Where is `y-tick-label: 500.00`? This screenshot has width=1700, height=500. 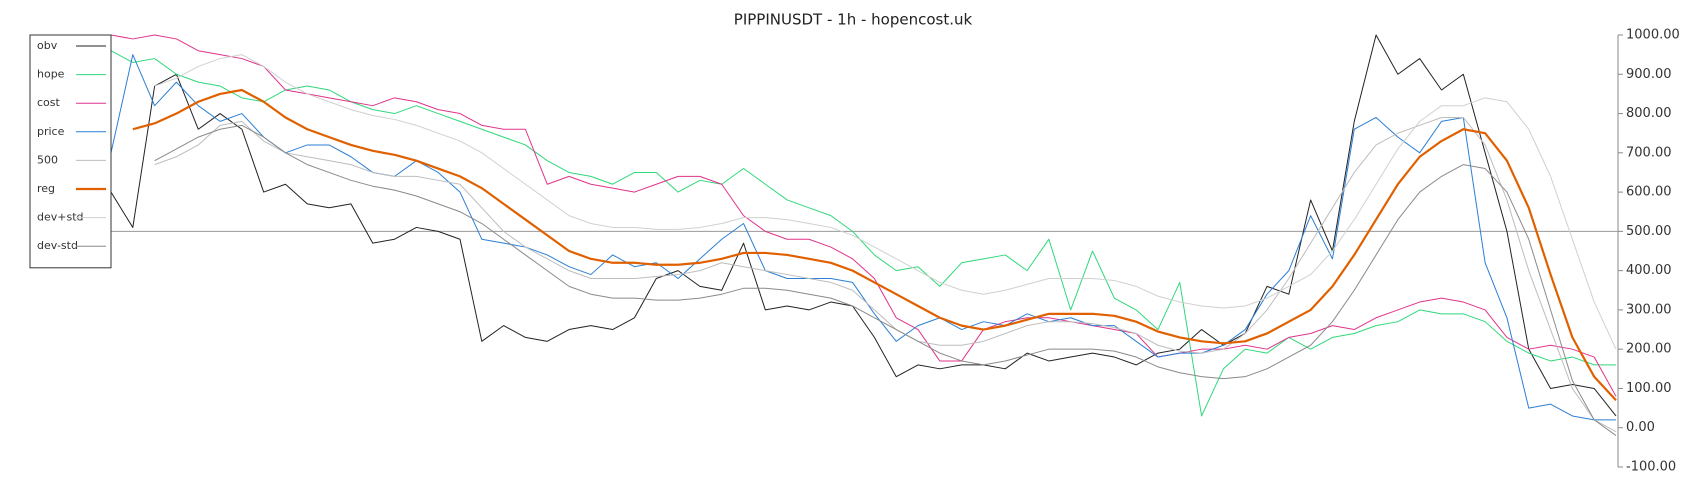 y-tick-label: 500.00 is located at coordinates (1649, 231).